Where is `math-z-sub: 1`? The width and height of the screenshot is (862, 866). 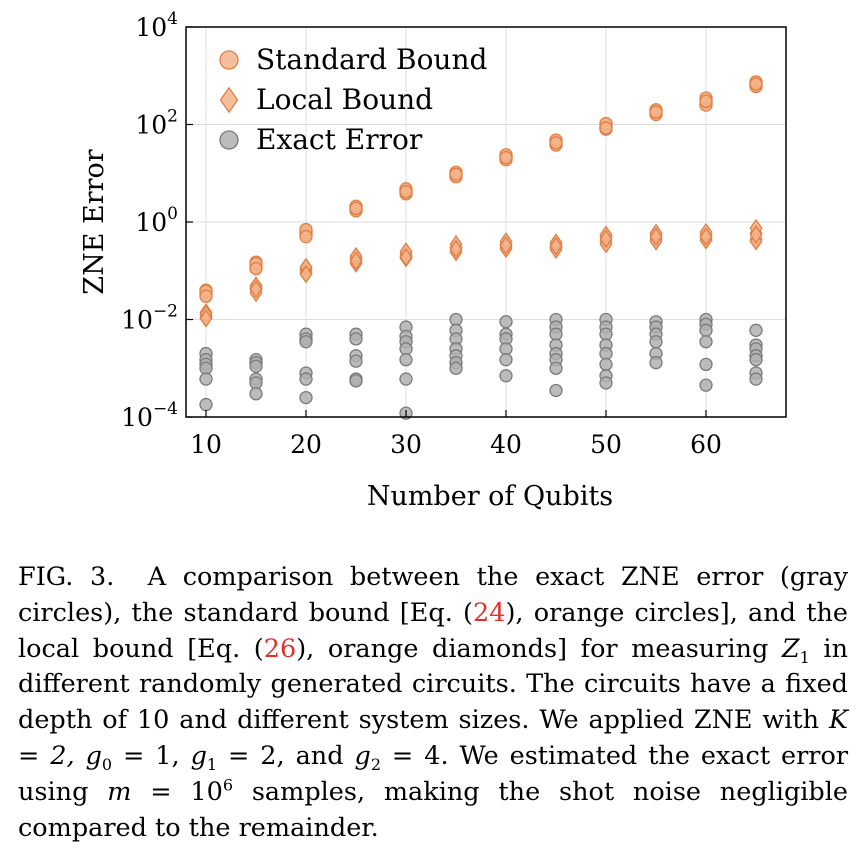 math-z-sub: 1 is located at coordinates (804, 657).